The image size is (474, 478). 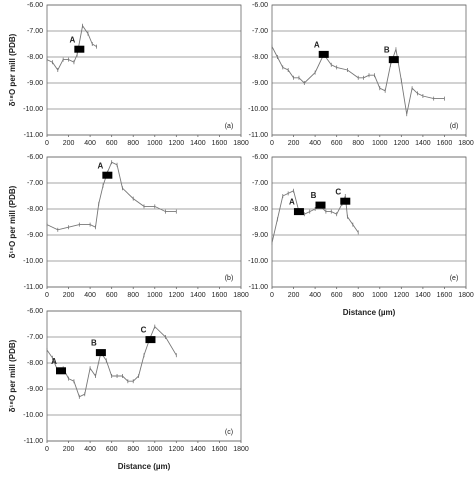 What do you see at coordinates (229, 278) in the screenshot?
I see `panel-label: (b)` at bounding box center [229, 278].